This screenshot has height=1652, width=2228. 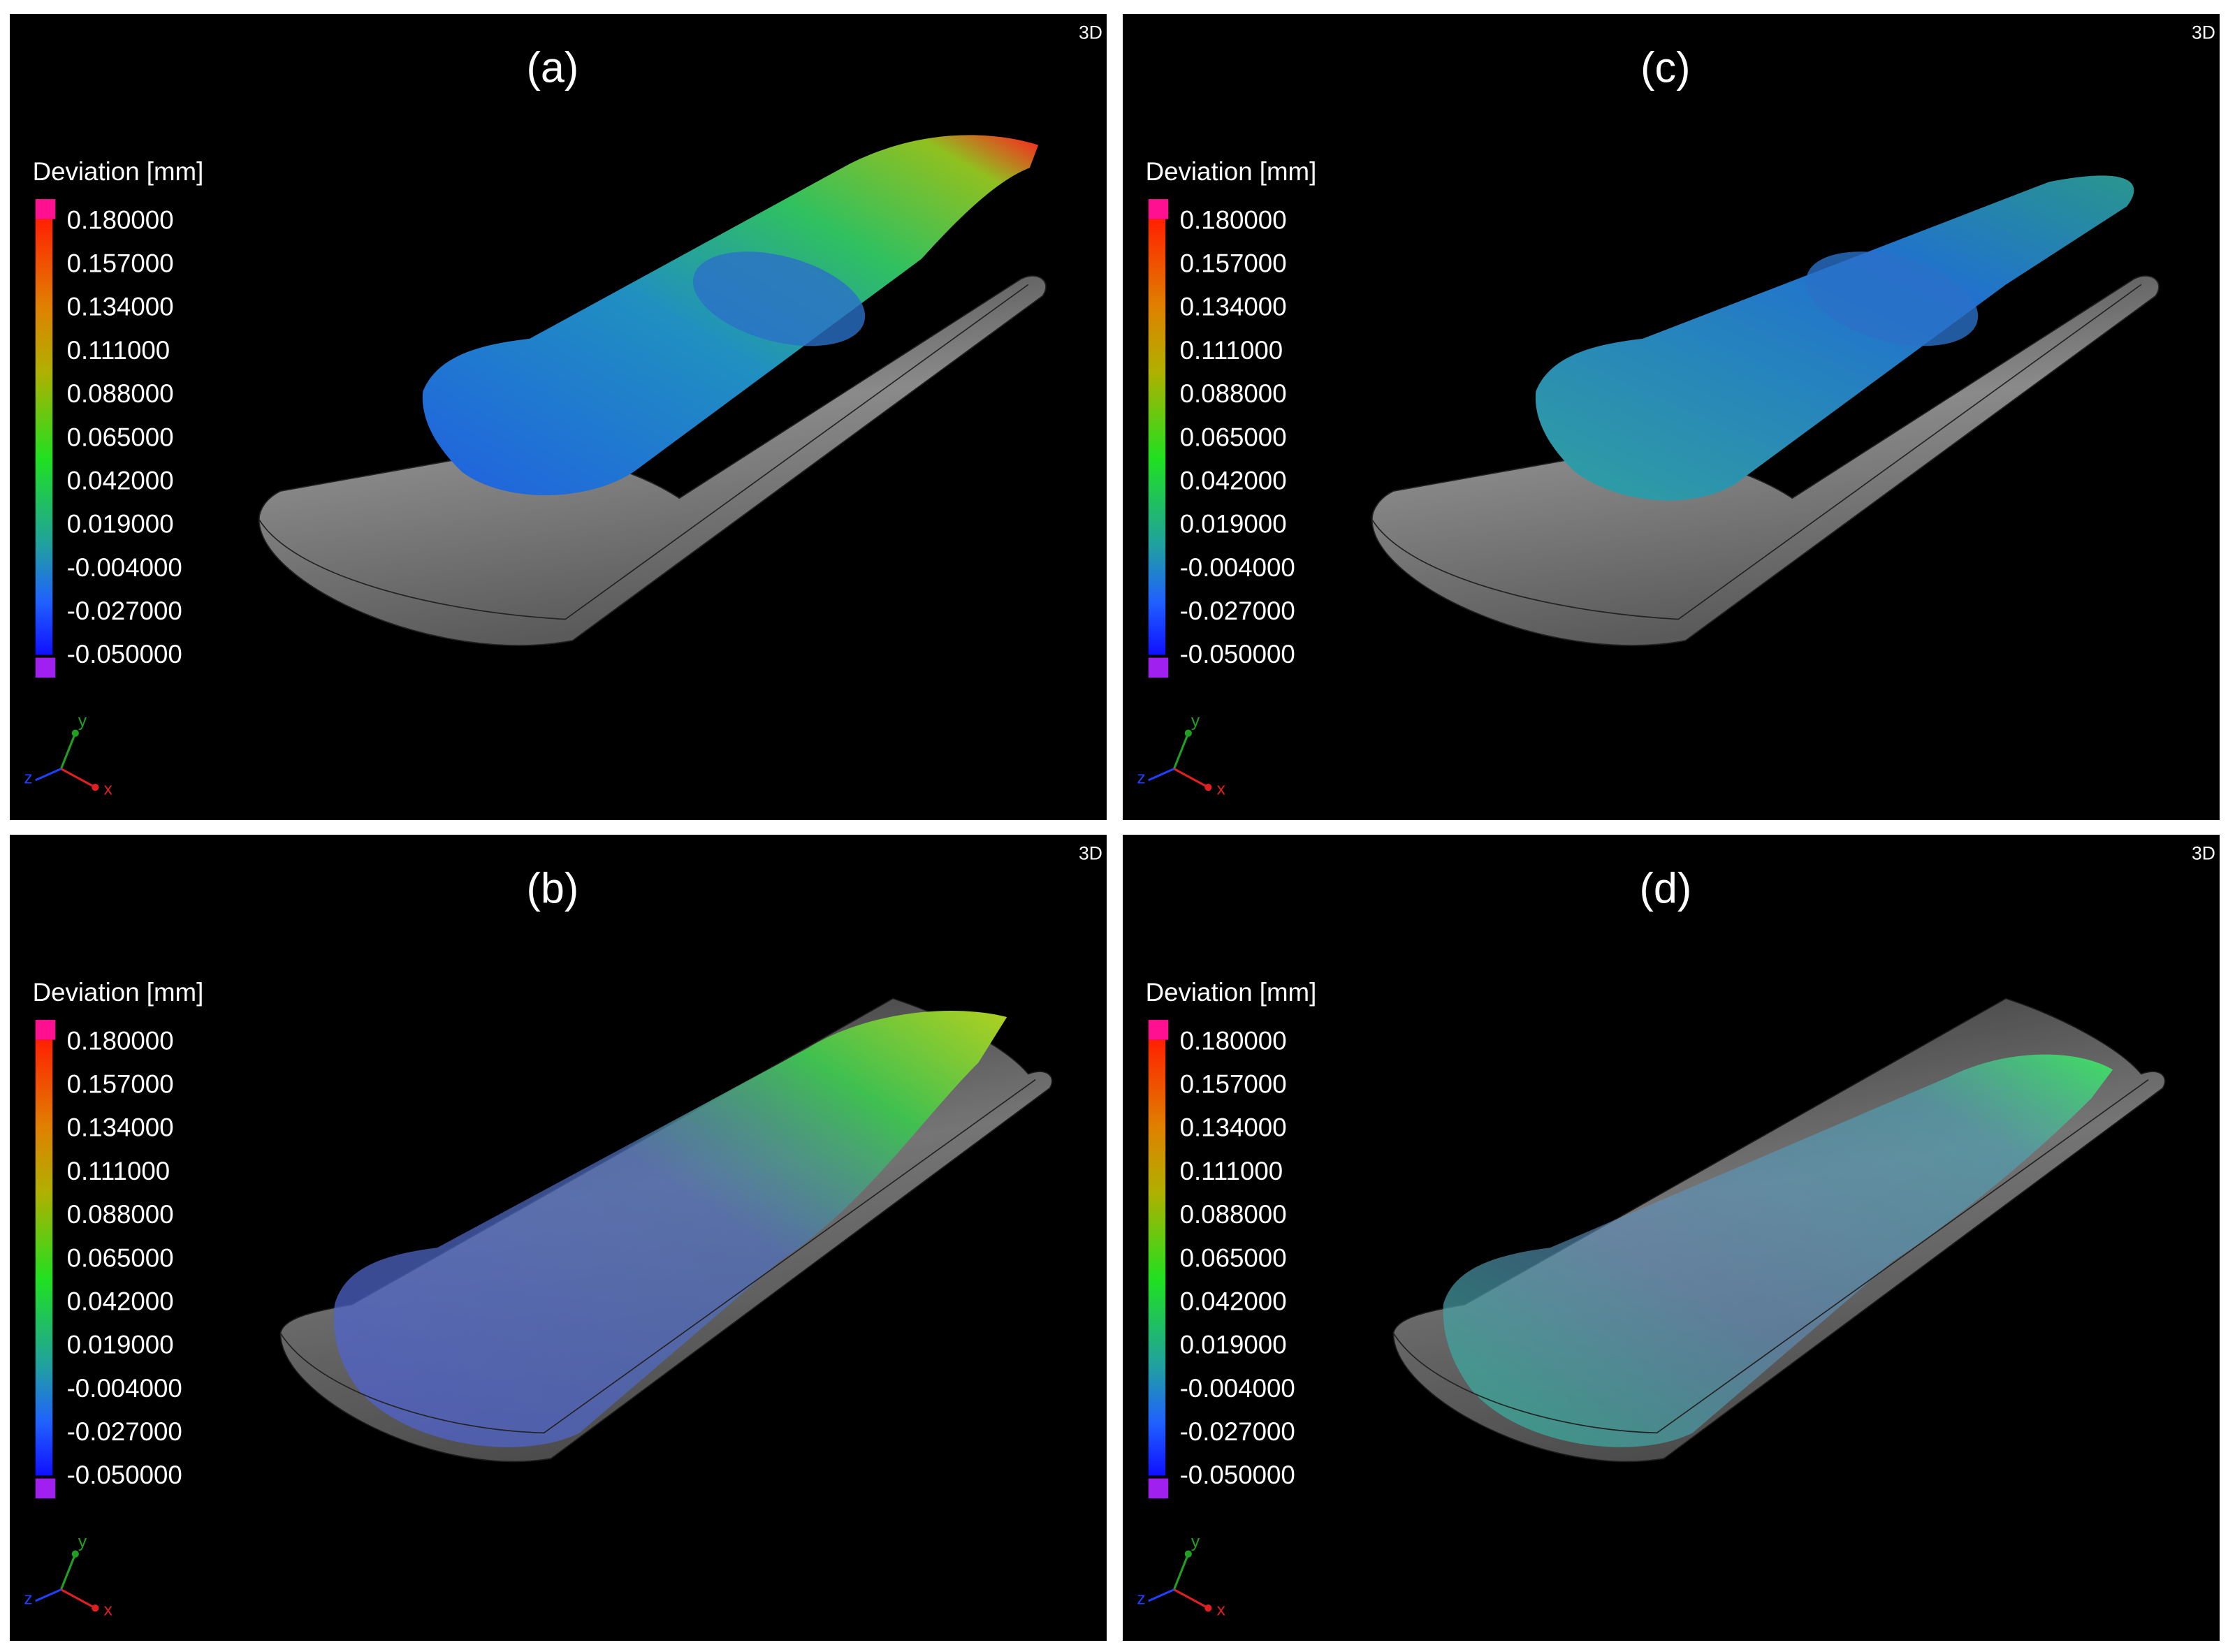 What do you see at coordinates (1665, 68) in the screenshot?
I see `panel-label: (c)` at bounding box center [1665, 68].